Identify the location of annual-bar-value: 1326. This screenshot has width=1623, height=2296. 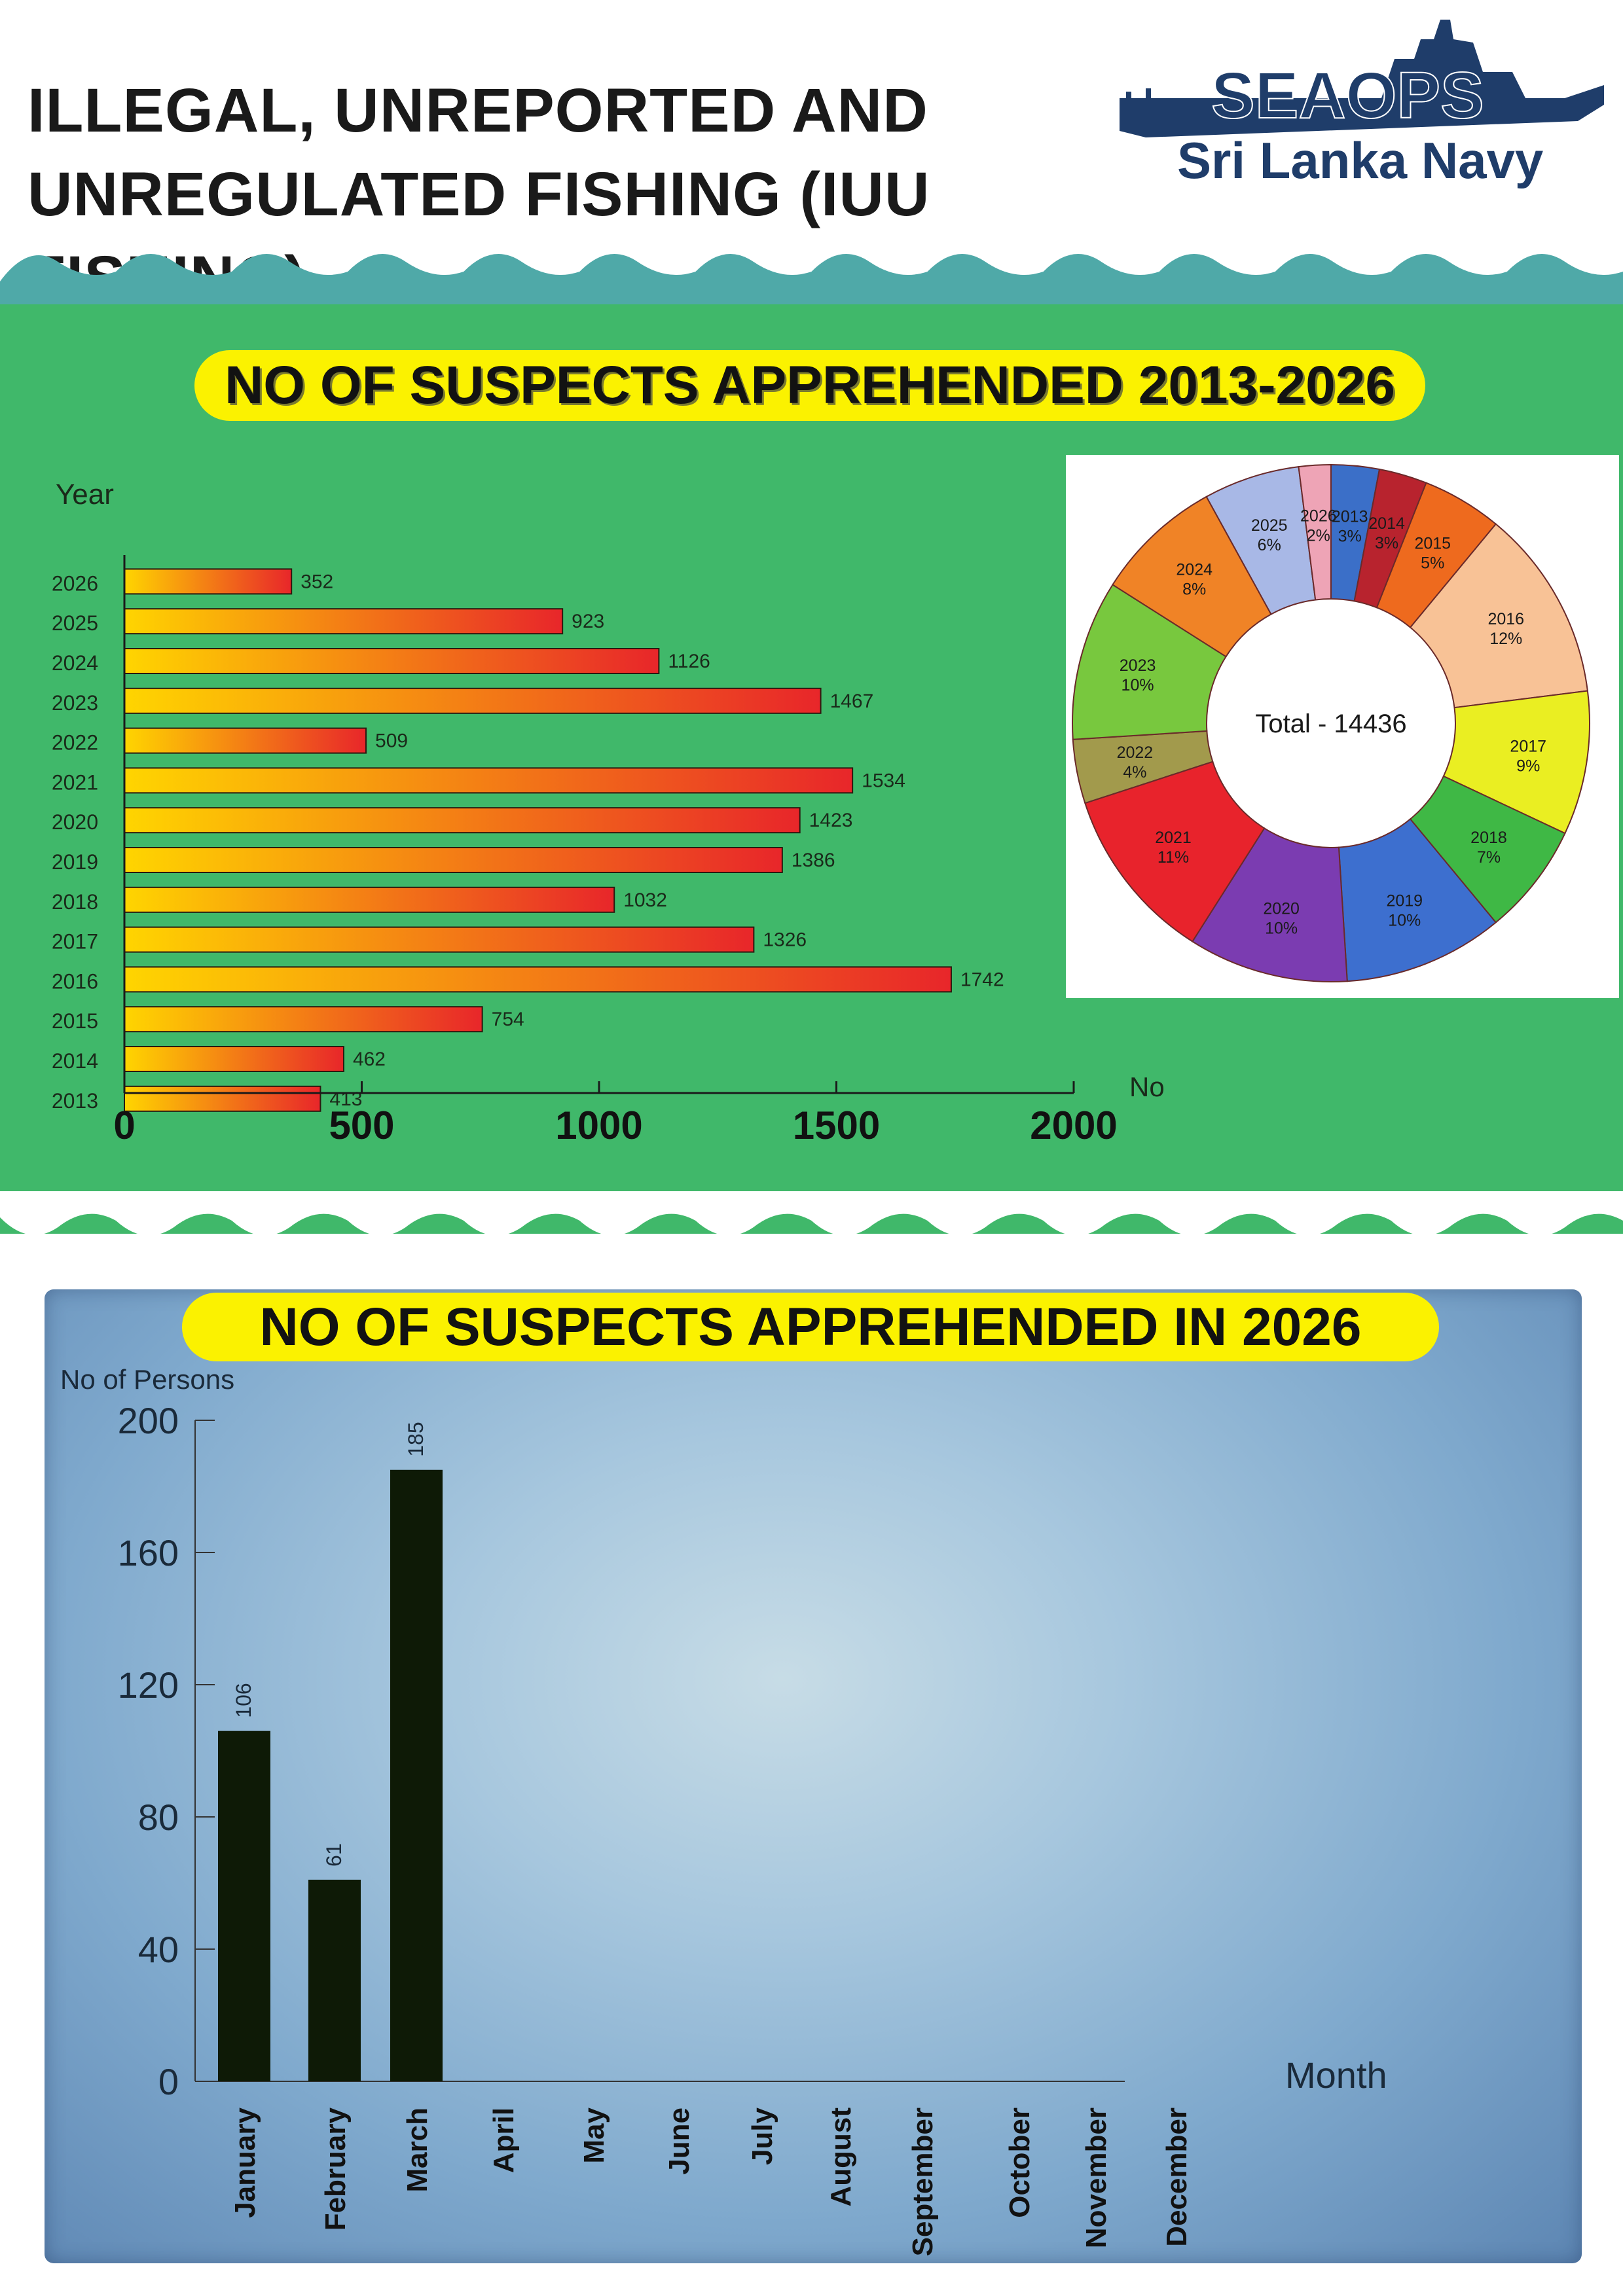
(785, 940).